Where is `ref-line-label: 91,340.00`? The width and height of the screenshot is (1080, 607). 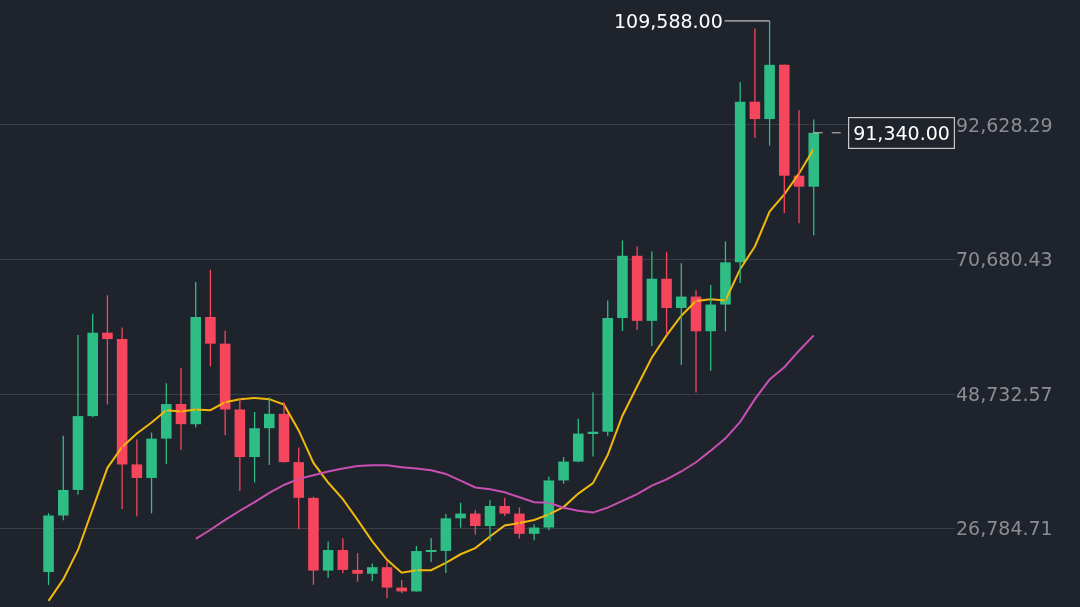 ref-line-label: 91,340.00 is located at coordinates (901, 133).